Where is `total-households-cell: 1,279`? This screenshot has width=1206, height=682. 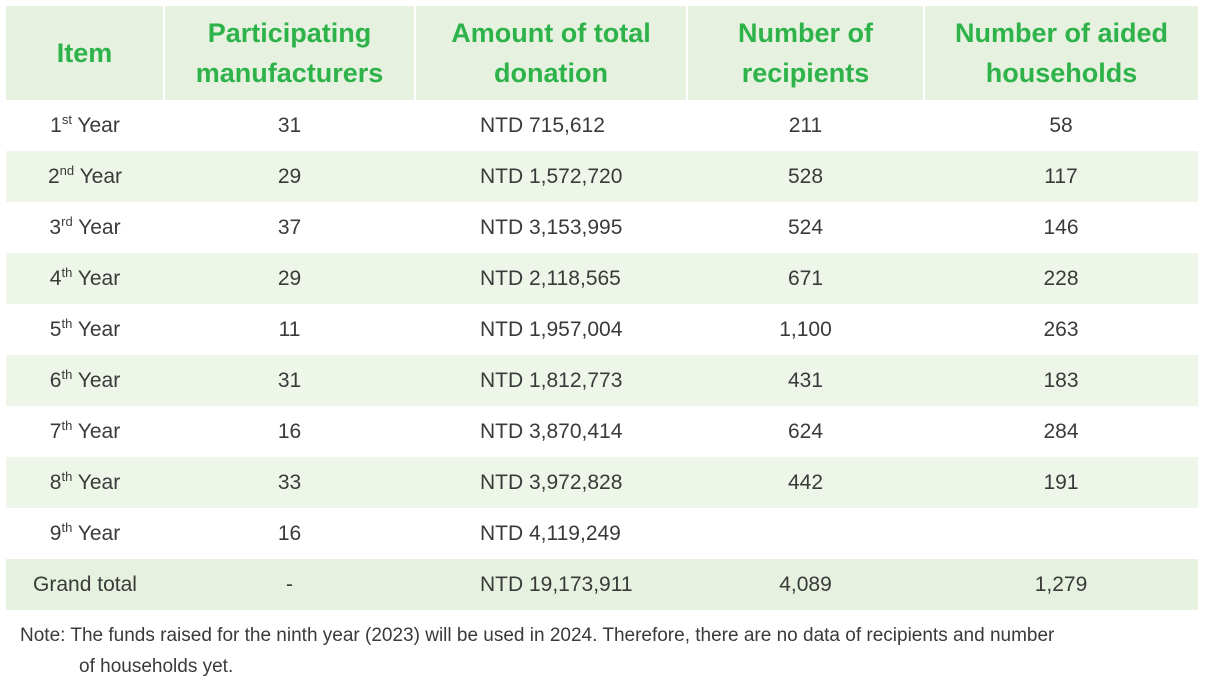 total-households-cell: 1,279 is located at coordinates (1061, 584).